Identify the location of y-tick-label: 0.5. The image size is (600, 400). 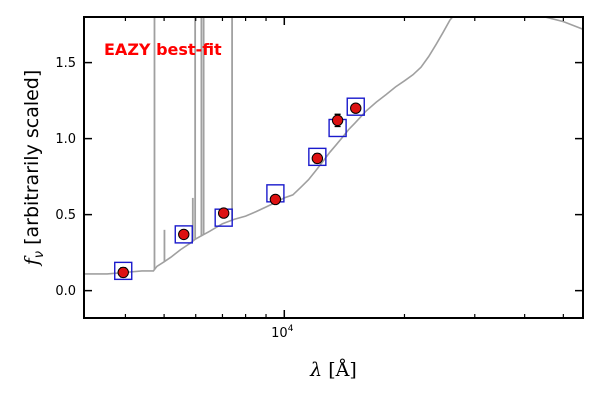
(65, 215).